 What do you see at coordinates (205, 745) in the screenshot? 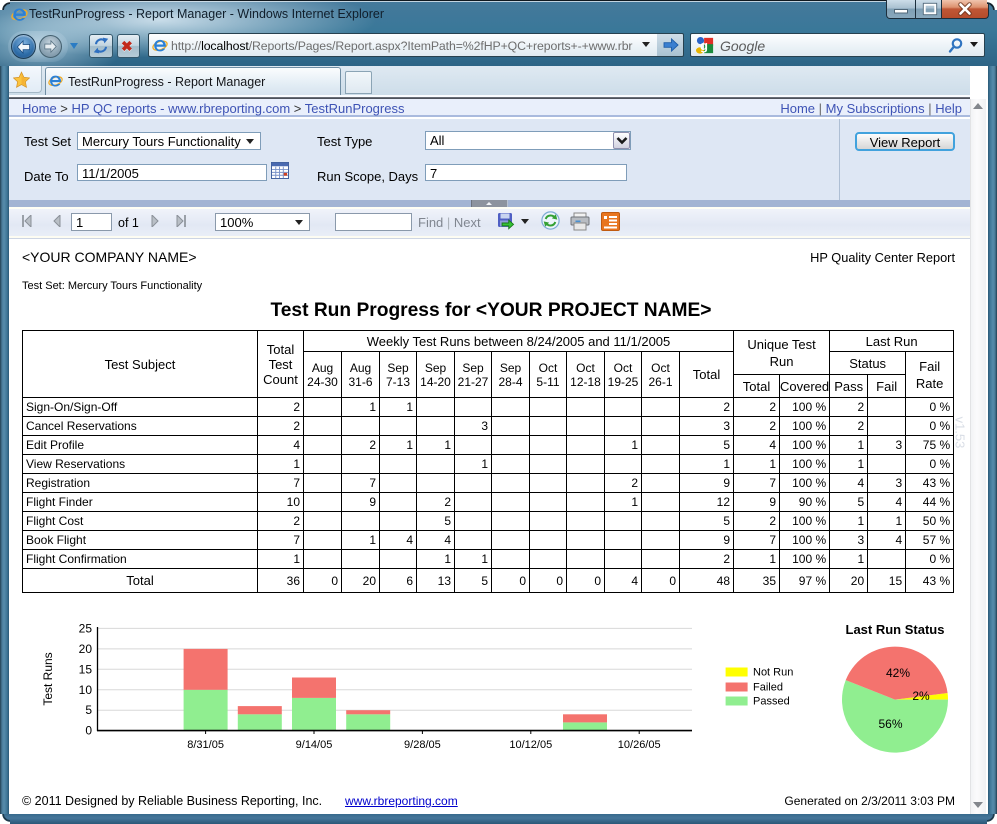
I see `svg-text: 8/31/05` at bounding box center [205, 745].